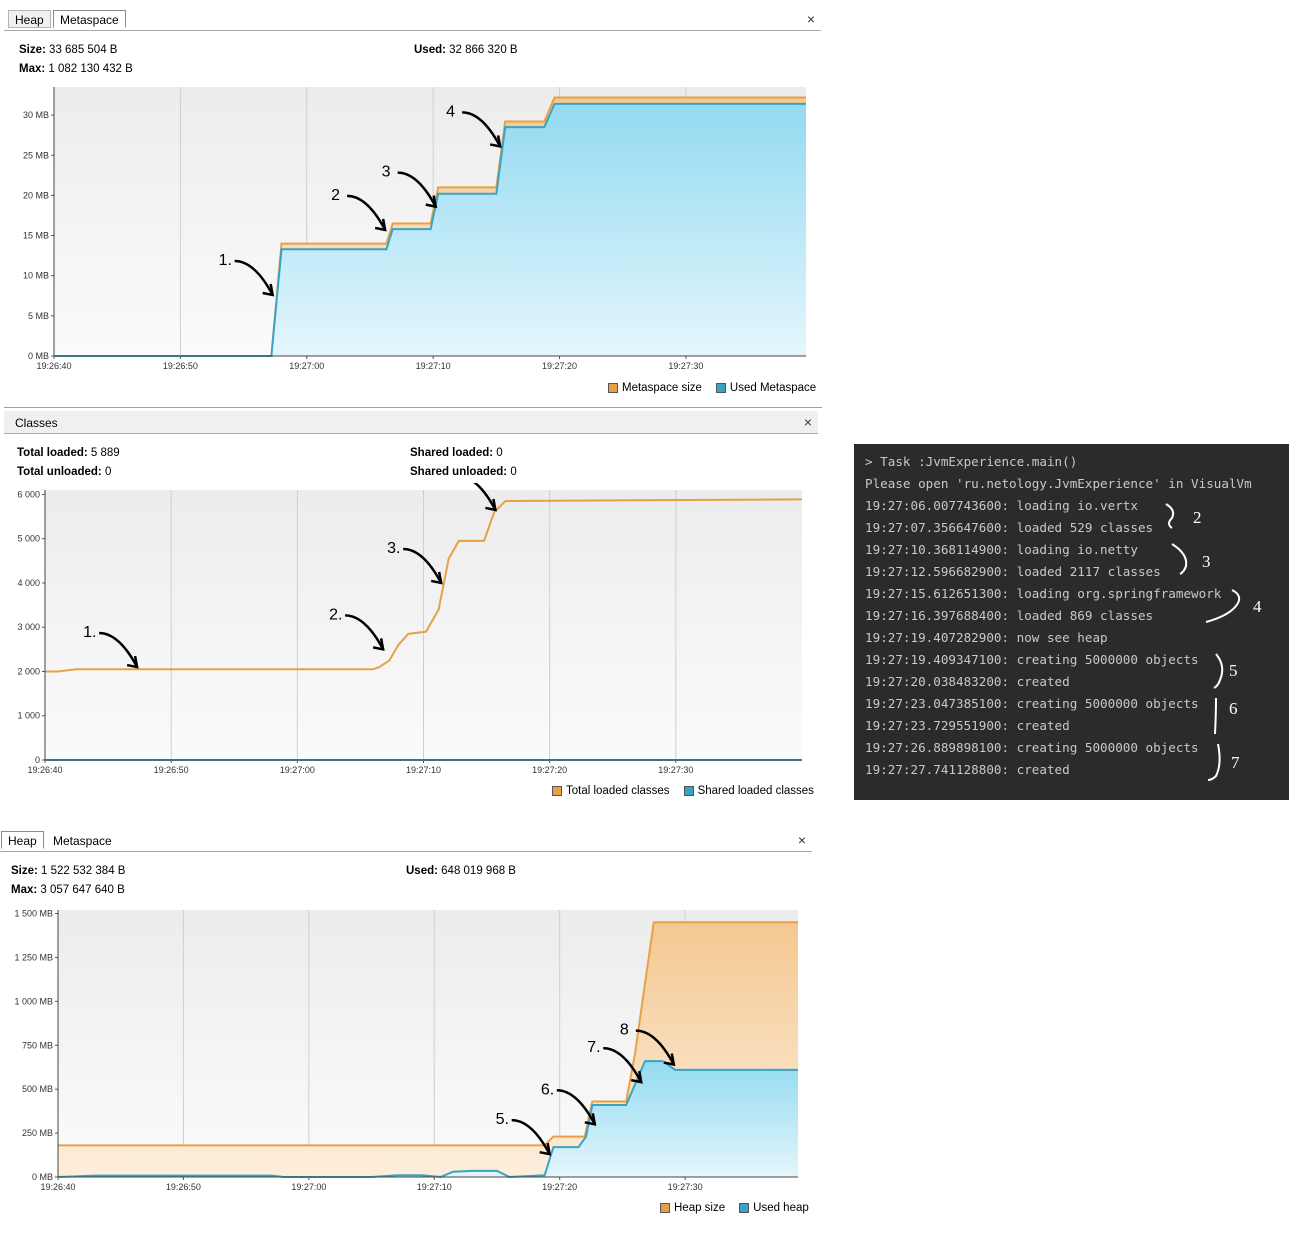 The width and height of the screenshot is (1308, 1236). I want to click on y-tick-label: 250 MB, so click(37, 1133).